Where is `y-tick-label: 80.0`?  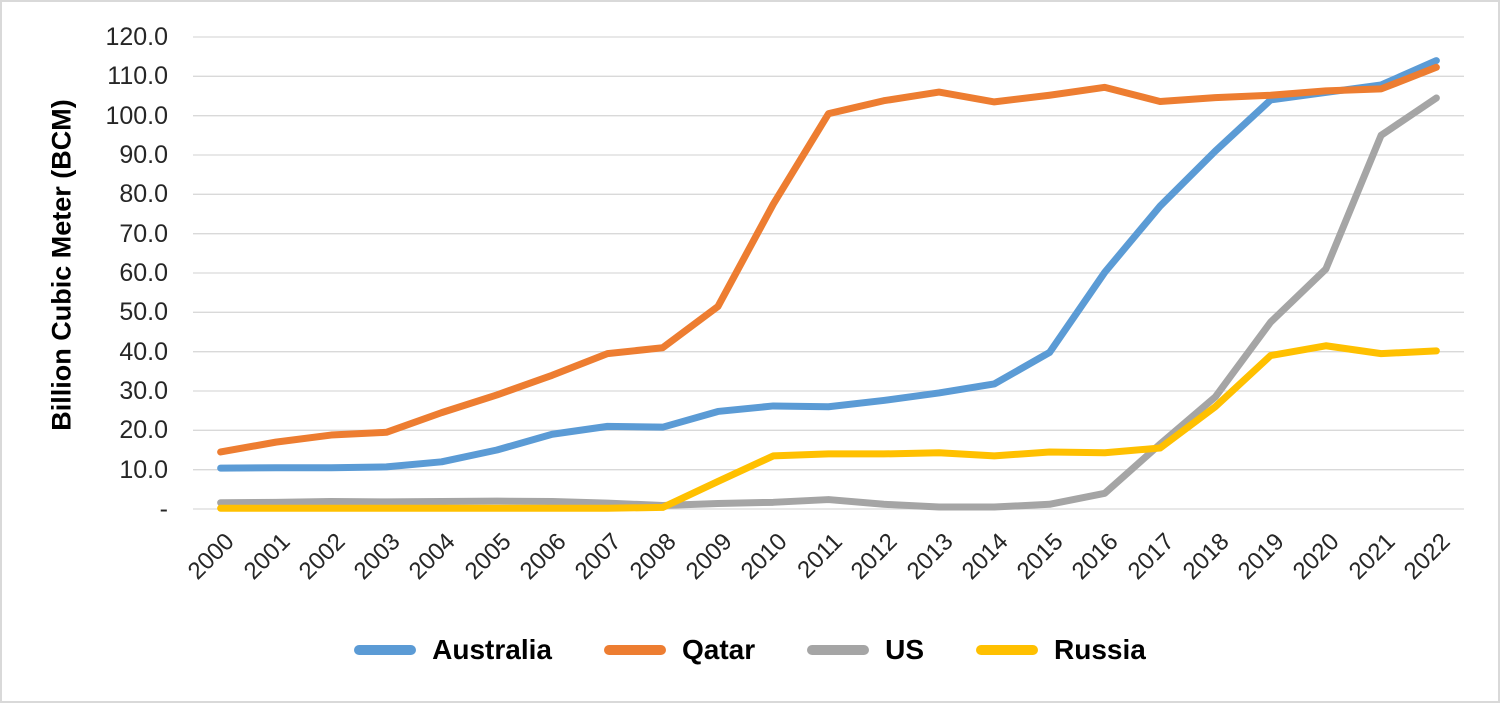 y-tick-label: 80.0 is located at coordinates (143, 194).